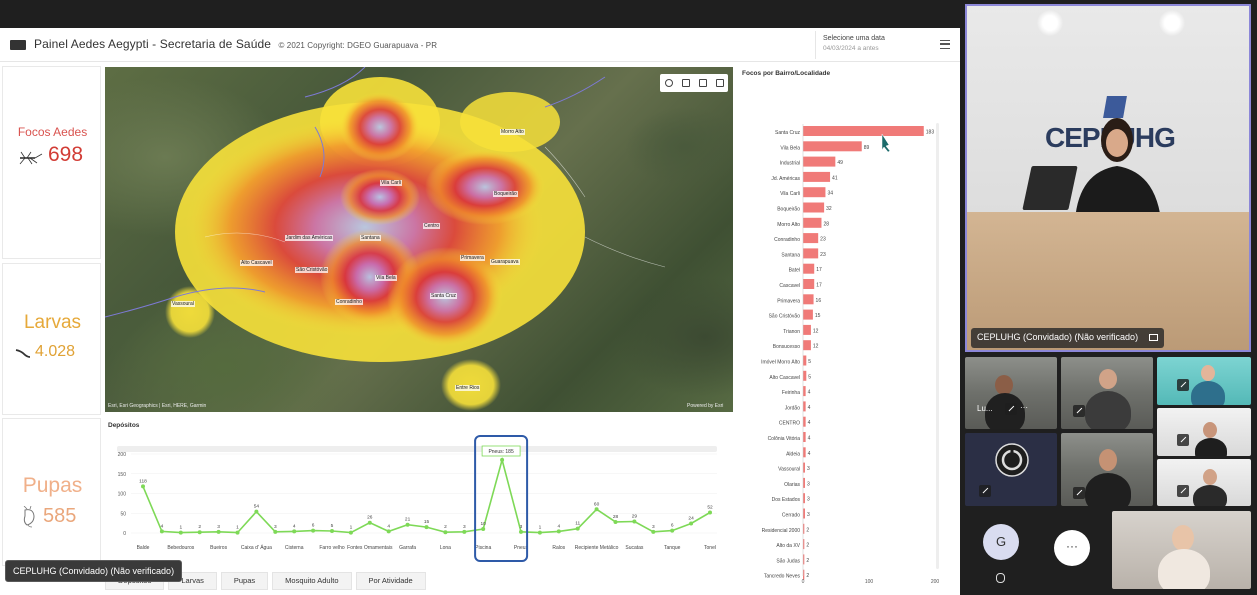  I want to click on line-value-label: 26, so click(370, 518).